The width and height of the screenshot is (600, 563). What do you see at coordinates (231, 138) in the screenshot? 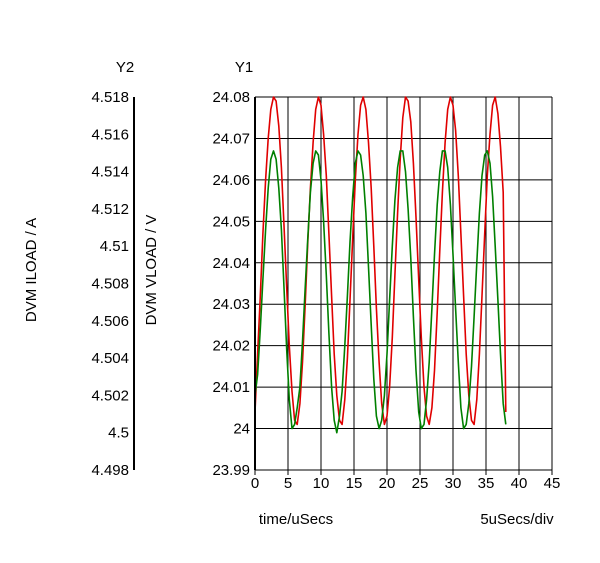
I see `y1-tick-label: 24.07` at bounding box center [231, 138].